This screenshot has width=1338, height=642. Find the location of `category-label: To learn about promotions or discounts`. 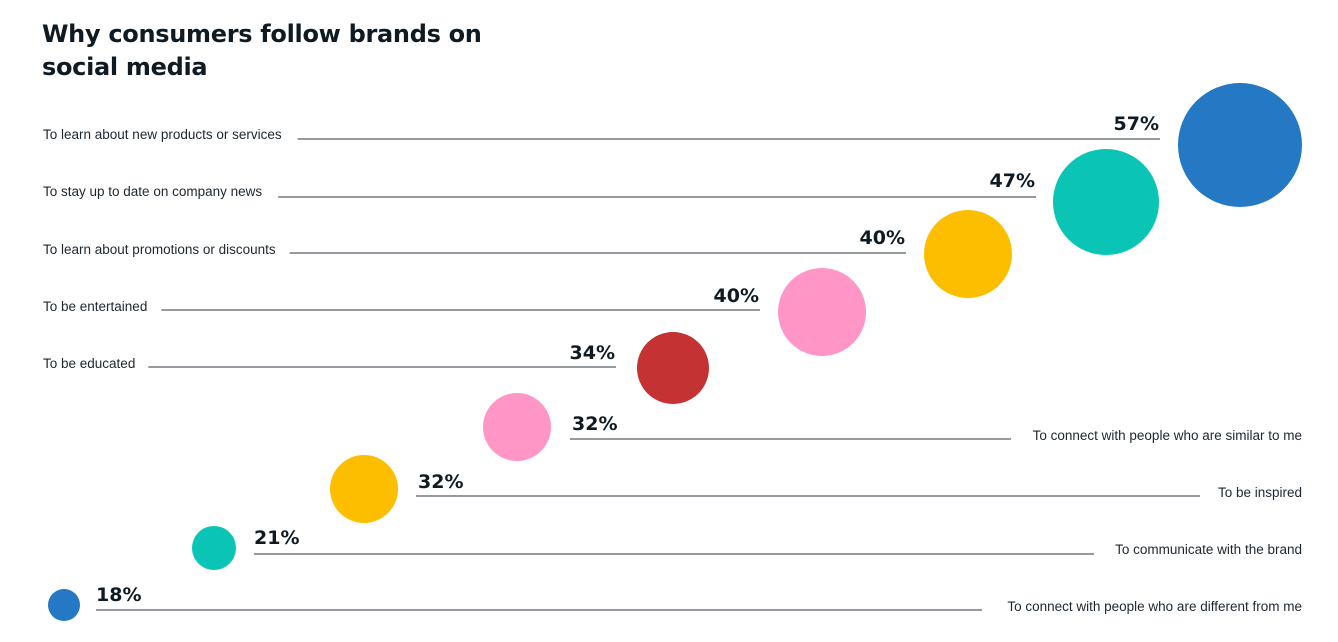

category-label: To learn about promotions or discounts is located at coordinates (159, 249).